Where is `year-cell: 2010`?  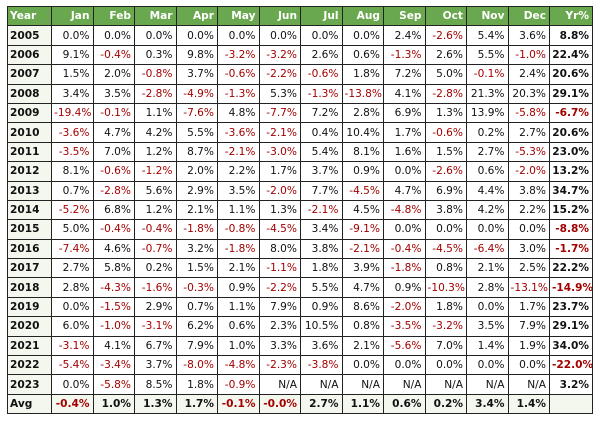
year-cell: 2010 is located at coordinates (29, 132).